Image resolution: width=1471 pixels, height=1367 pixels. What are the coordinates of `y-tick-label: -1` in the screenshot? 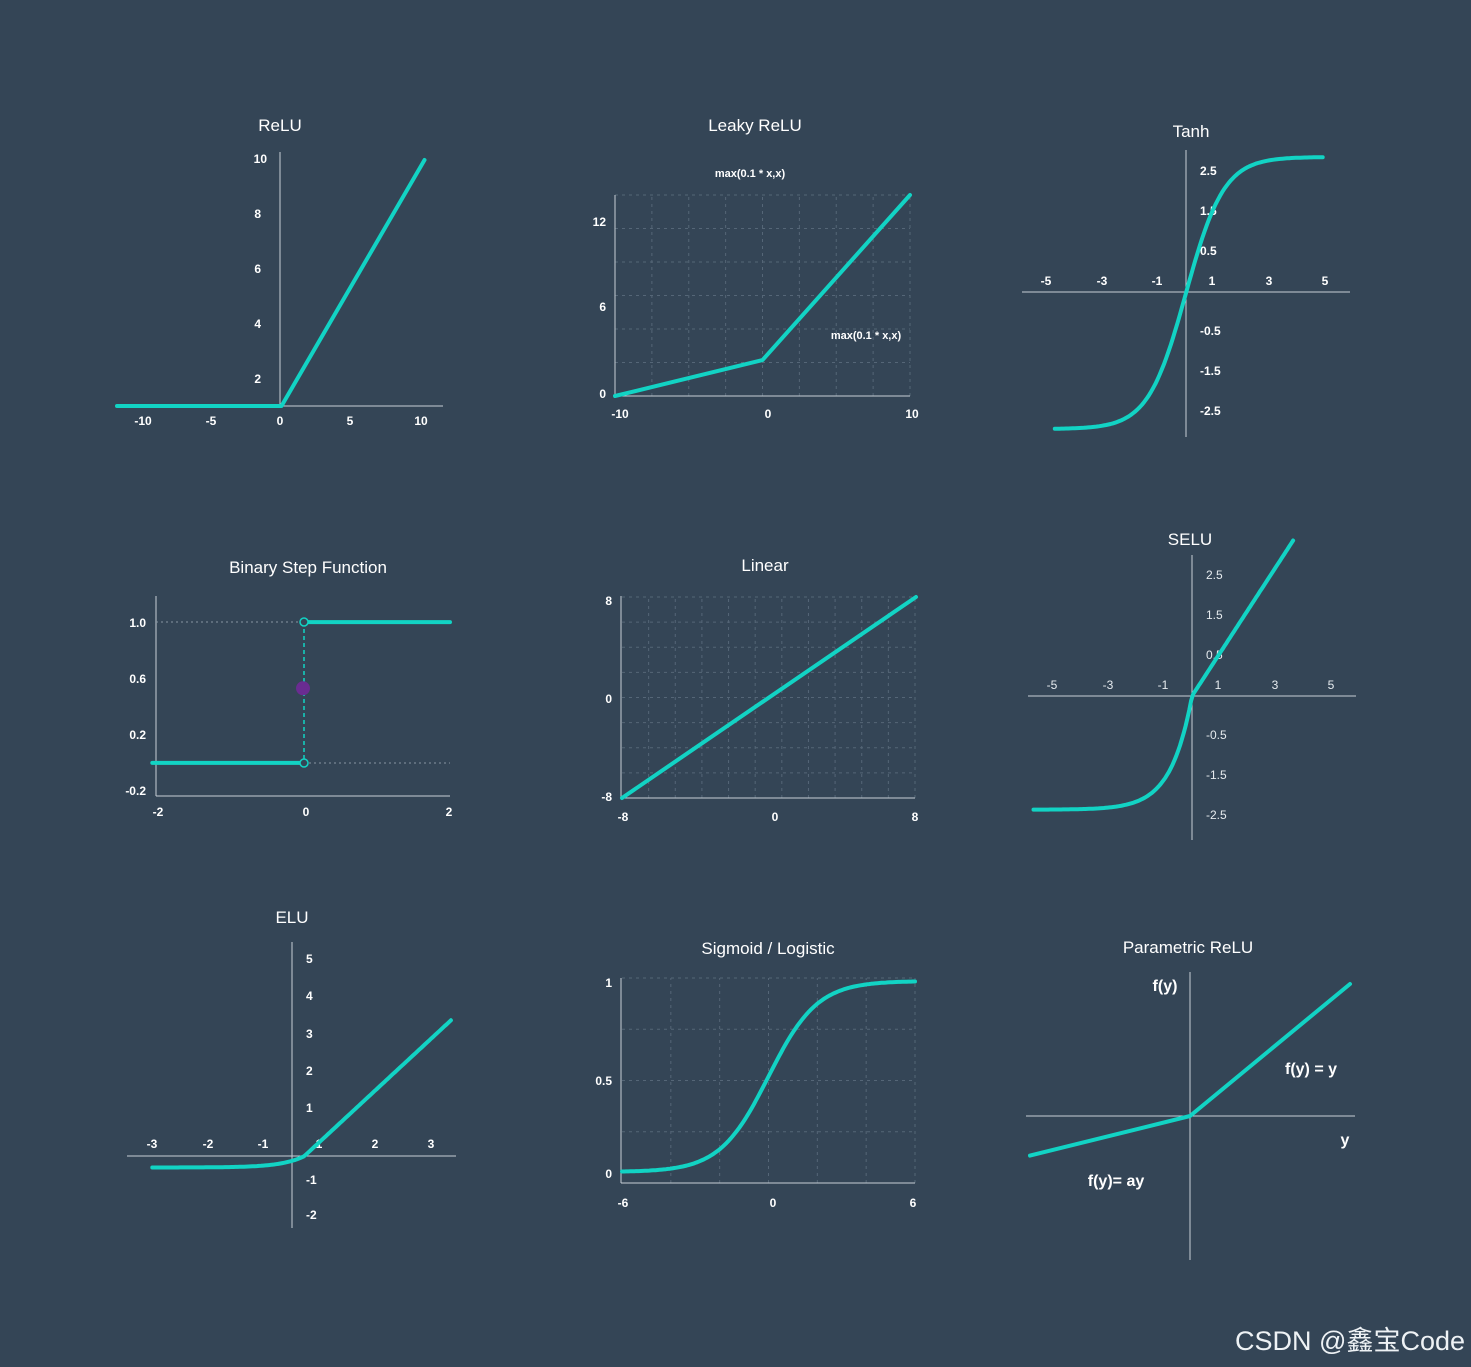 It's located at (311, 1180).